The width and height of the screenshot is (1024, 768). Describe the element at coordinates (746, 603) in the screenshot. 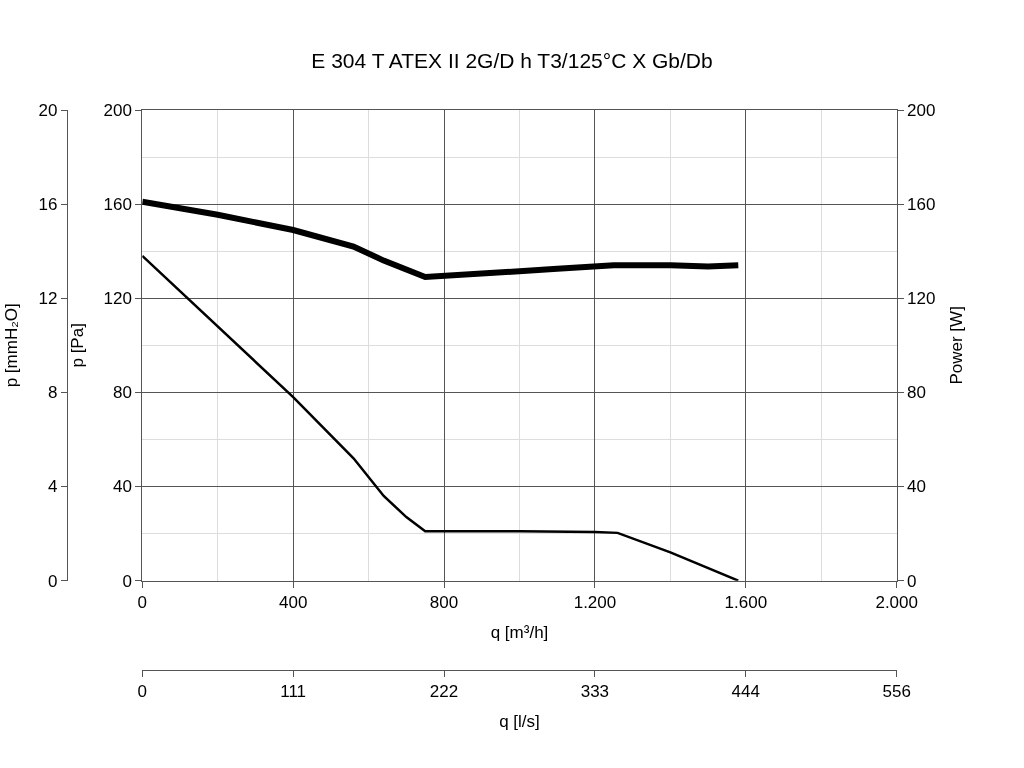

I see `x-tick-label: 1.600` at that location.